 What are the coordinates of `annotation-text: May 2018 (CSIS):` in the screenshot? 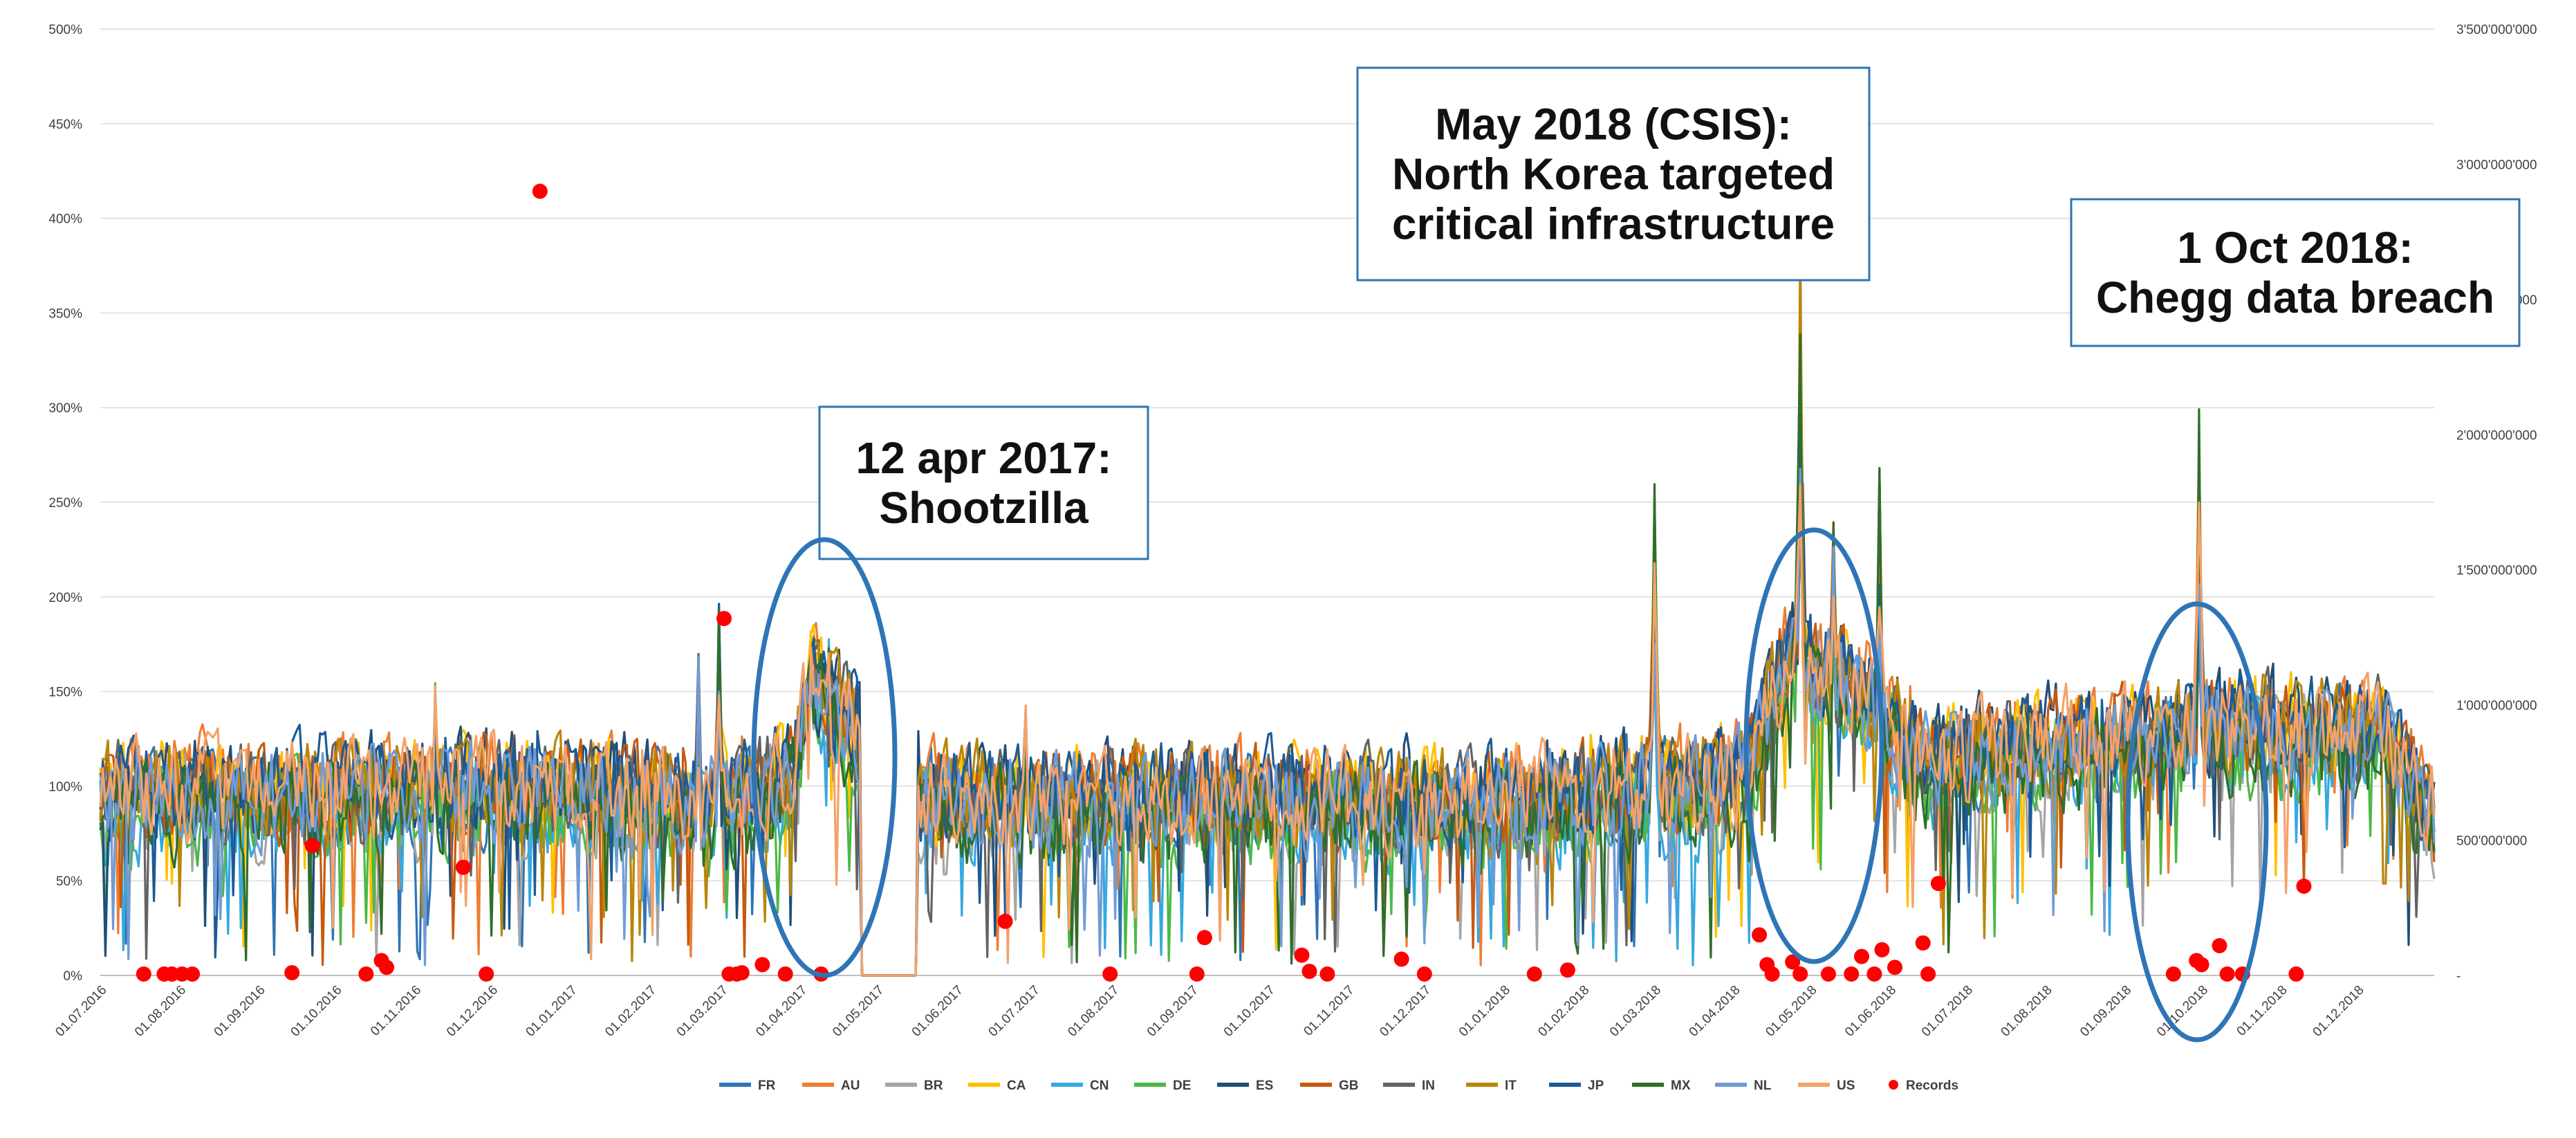 It's located at (1614, 124).